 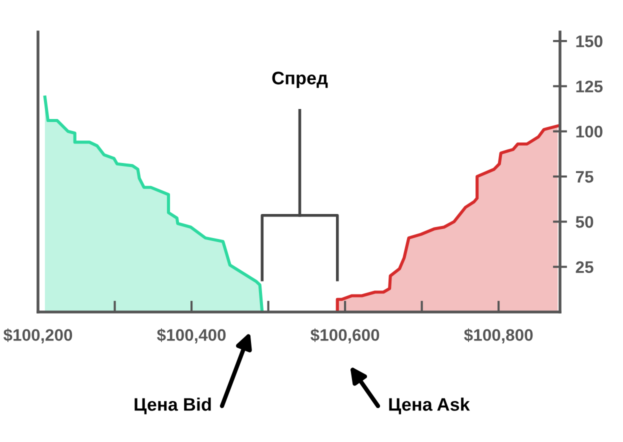 I want to click on x-tick-label: $100,200, so click(x=37, y=336).